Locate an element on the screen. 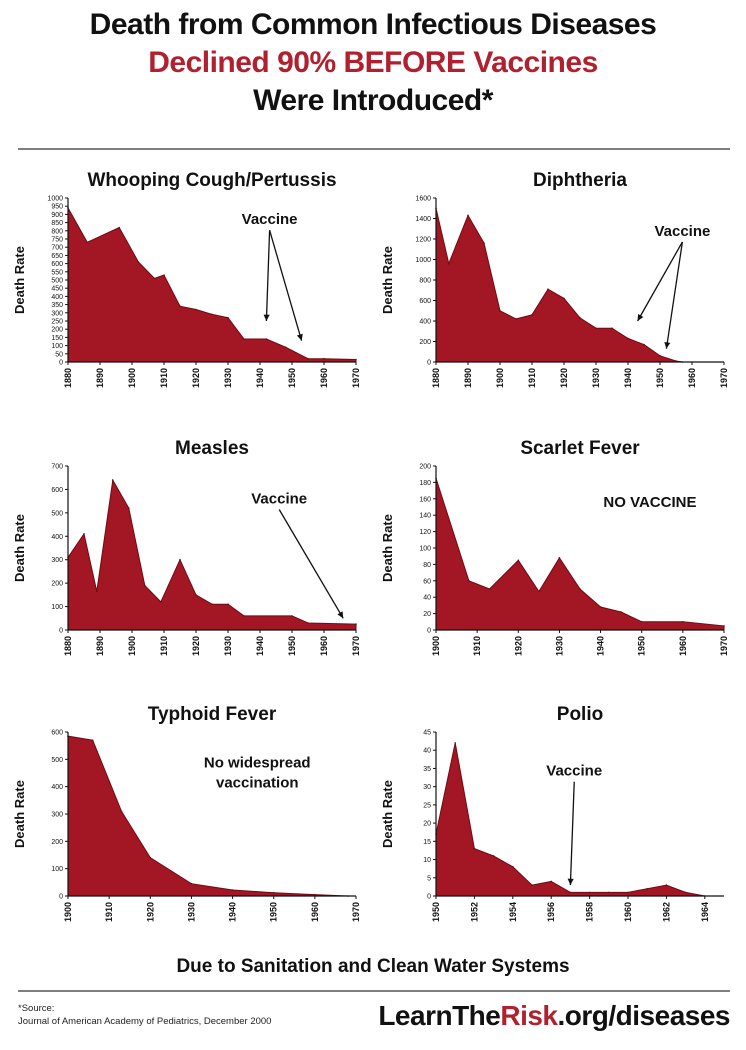 Image resolution: width=746 pixels, height=1050 pixels. y-tick-label: 40 is located at coordinates (427, 751).